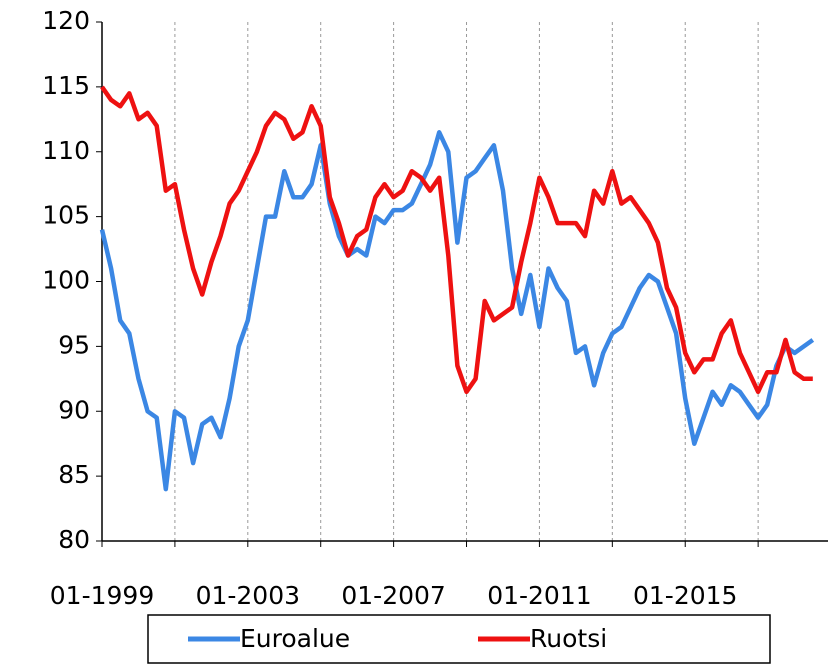  Describe the element at coordinates (74, 474) in the screenshot. I see `y-tick-label: 85` at that location.